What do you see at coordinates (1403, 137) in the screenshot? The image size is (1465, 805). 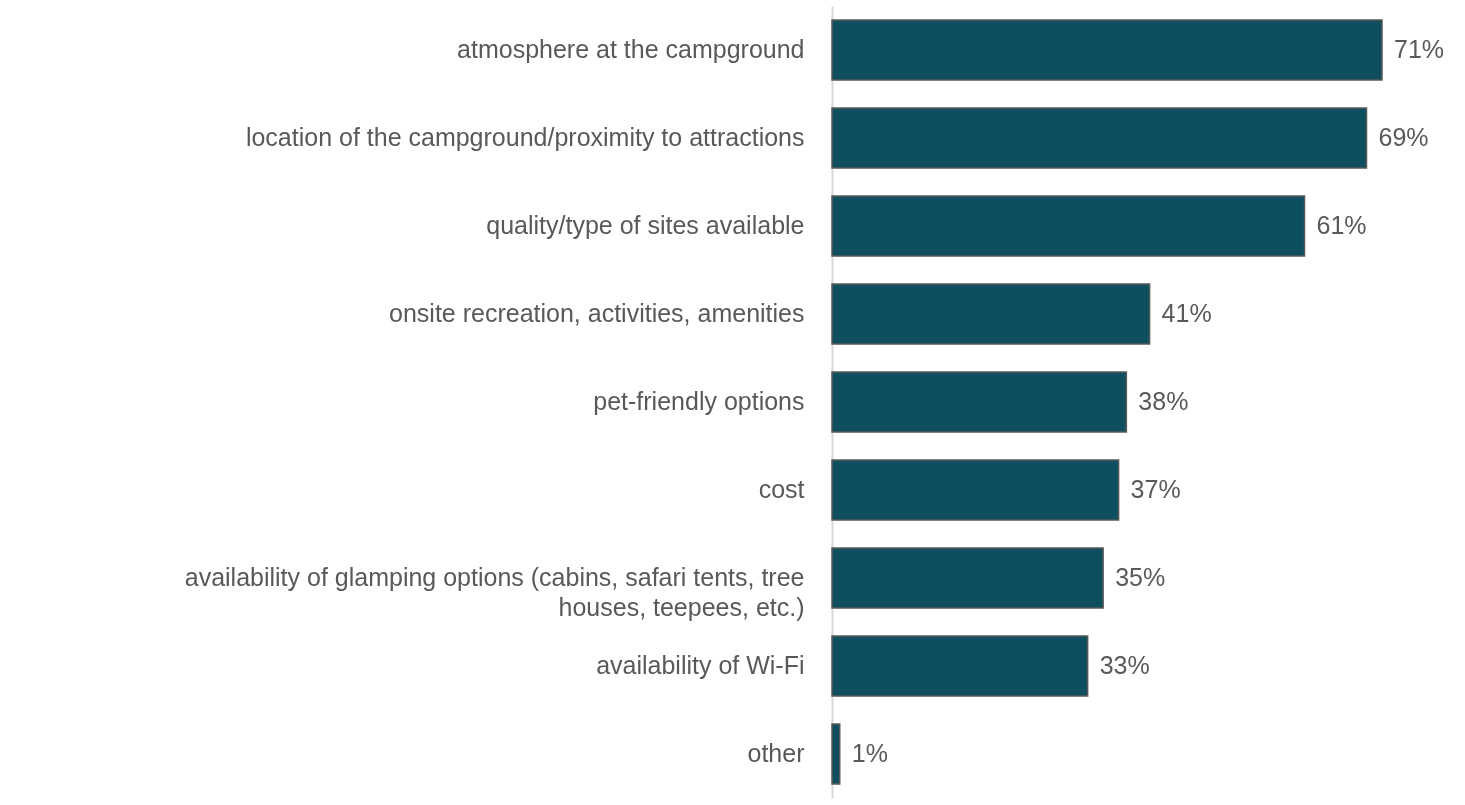 I see `data-label: 69%` at bounding box center [1403, 137].